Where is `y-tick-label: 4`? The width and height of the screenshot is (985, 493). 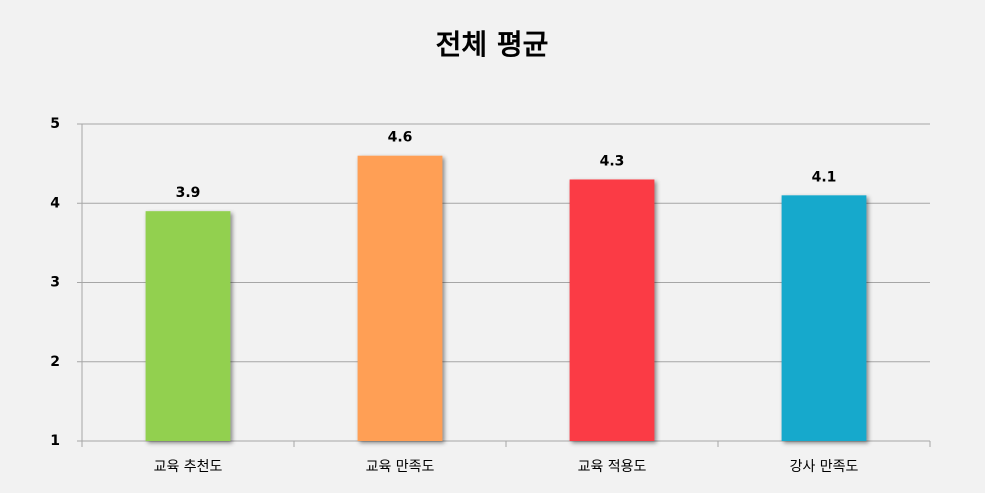
y-tick-label: 4 is located at coordinates (55, 203).